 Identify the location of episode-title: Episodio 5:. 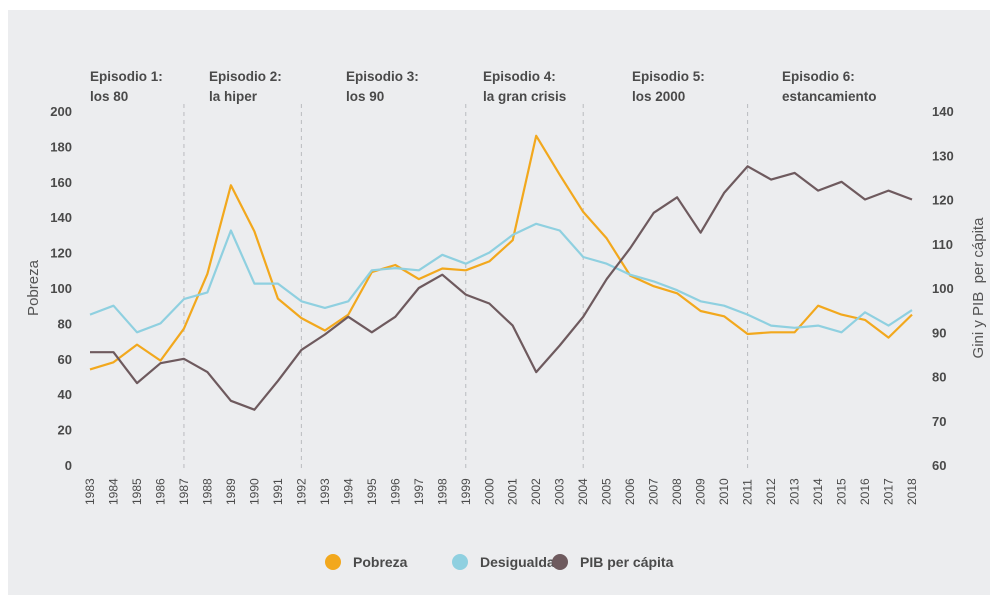
(668, 76).